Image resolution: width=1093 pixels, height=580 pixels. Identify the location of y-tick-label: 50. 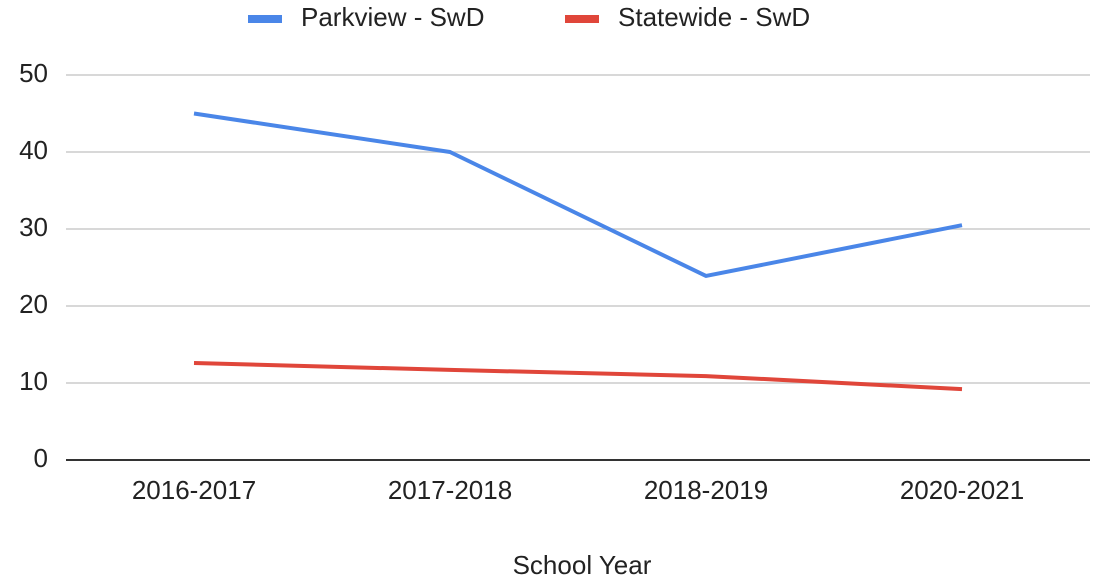
(33, 73).